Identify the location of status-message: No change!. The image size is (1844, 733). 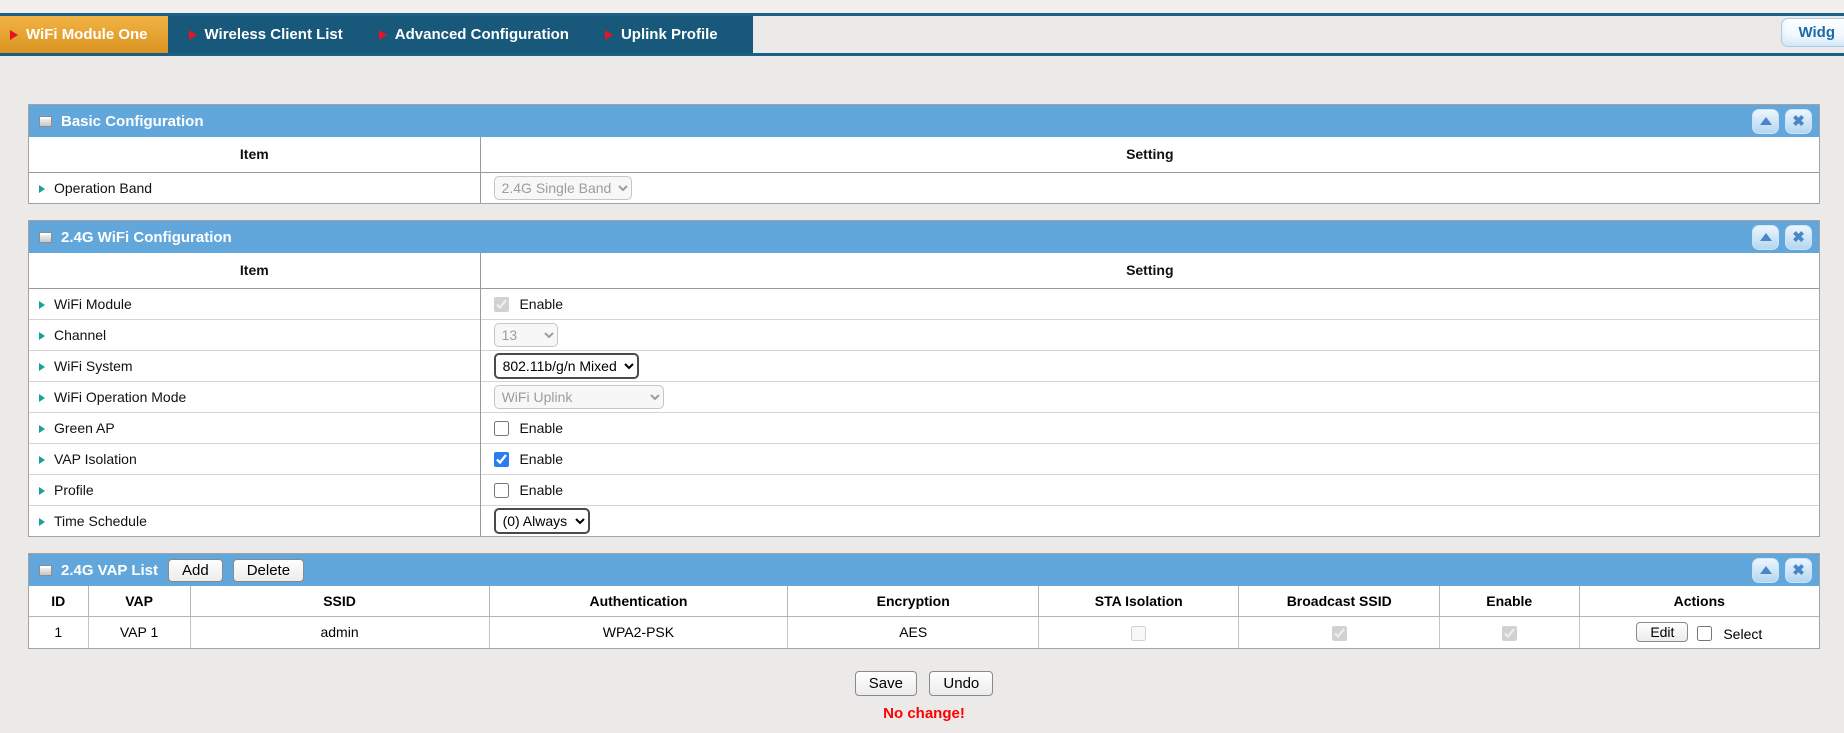
(924, 713).